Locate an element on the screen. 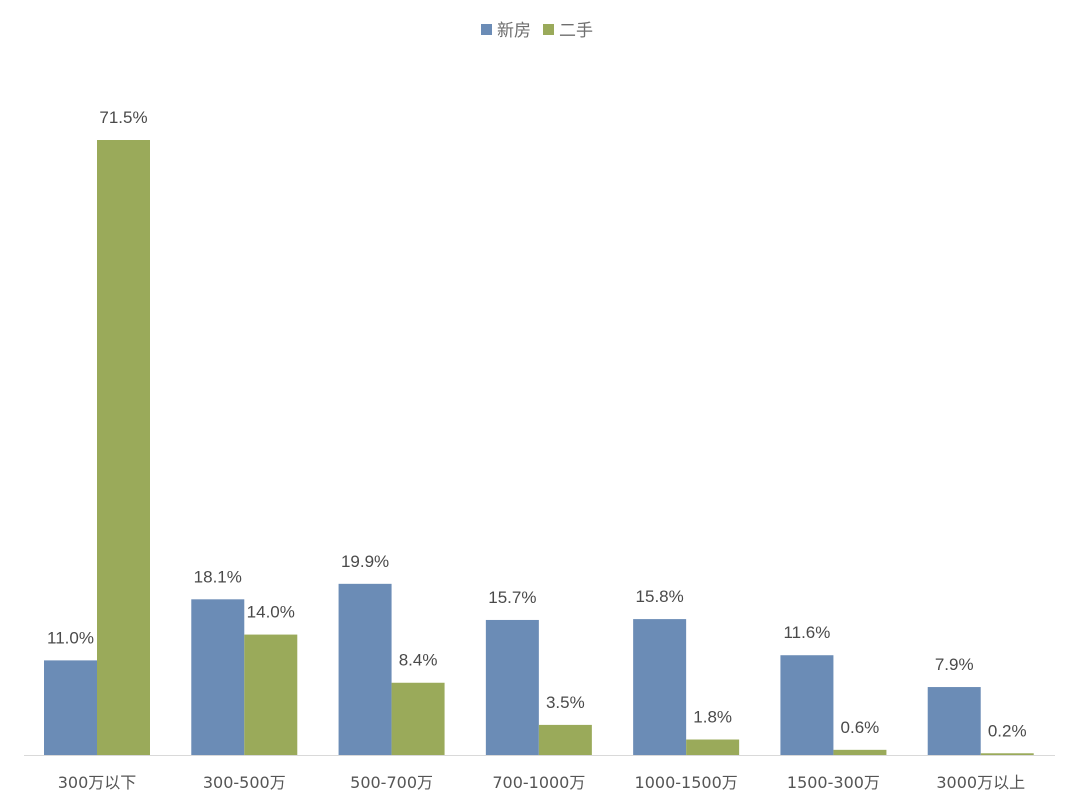 This screenshot has height=811, width=1080. x-tick-label-2: 500-700万 is located at coordinates (391, 782).